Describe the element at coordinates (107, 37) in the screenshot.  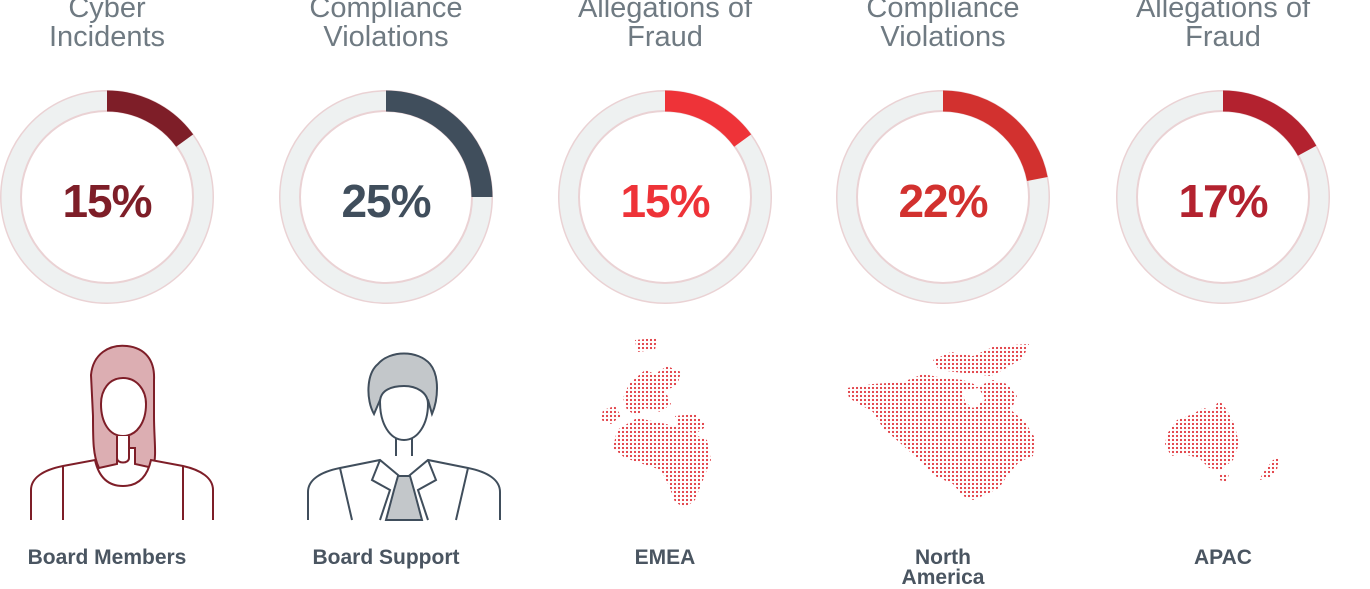
I see `title-line: Incidents` at that location.